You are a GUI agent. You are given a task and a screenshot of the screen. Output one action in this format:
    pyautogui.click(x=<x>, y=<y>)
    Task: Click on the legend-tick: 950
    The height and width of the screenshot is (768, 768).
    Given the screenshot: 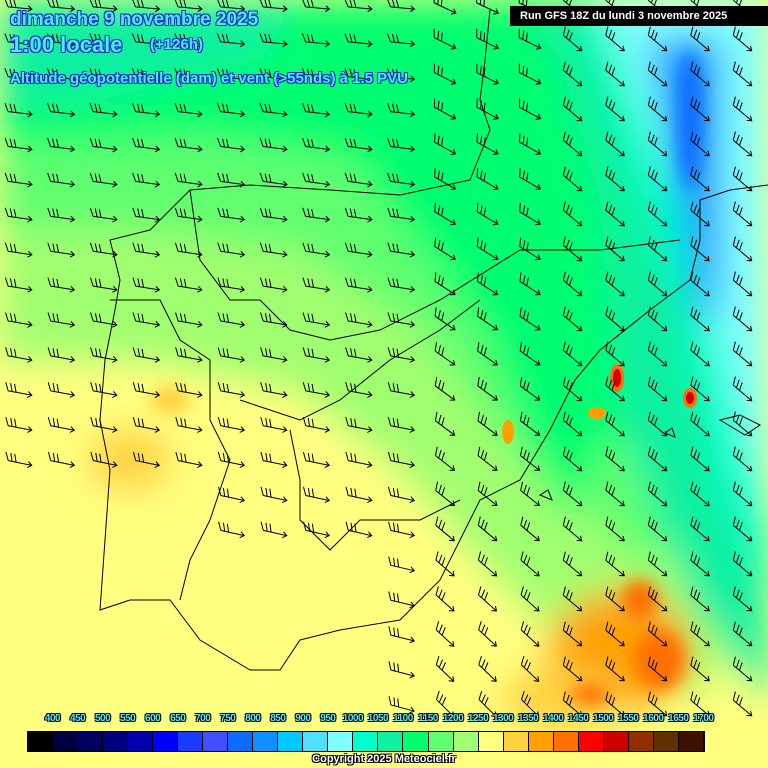 What is the action you would take?
    pyautogui.click(x=328, y=718)
    